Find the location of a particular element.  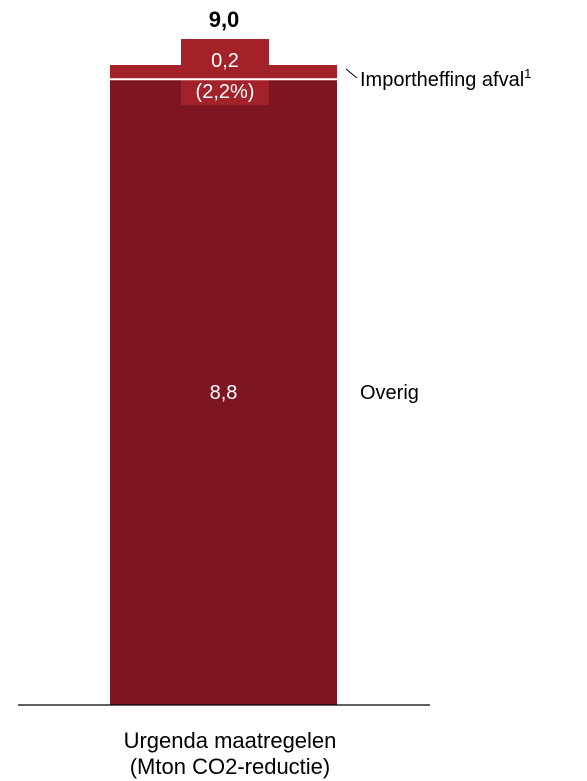

series-label-importheffing: Importheffing afval1 is located at coordinates (445, 78).